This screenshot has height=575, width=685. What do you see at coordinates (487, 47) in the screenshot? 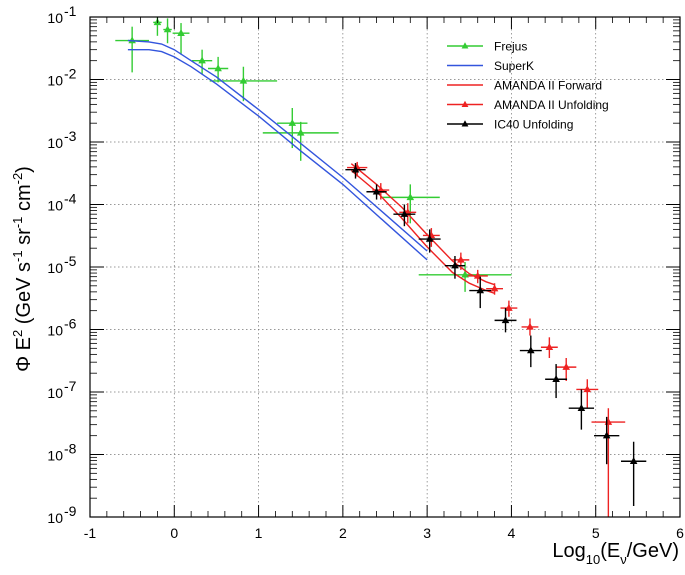
I see `legend-item-frejus: Frejus` at bounding box center [487, 47].